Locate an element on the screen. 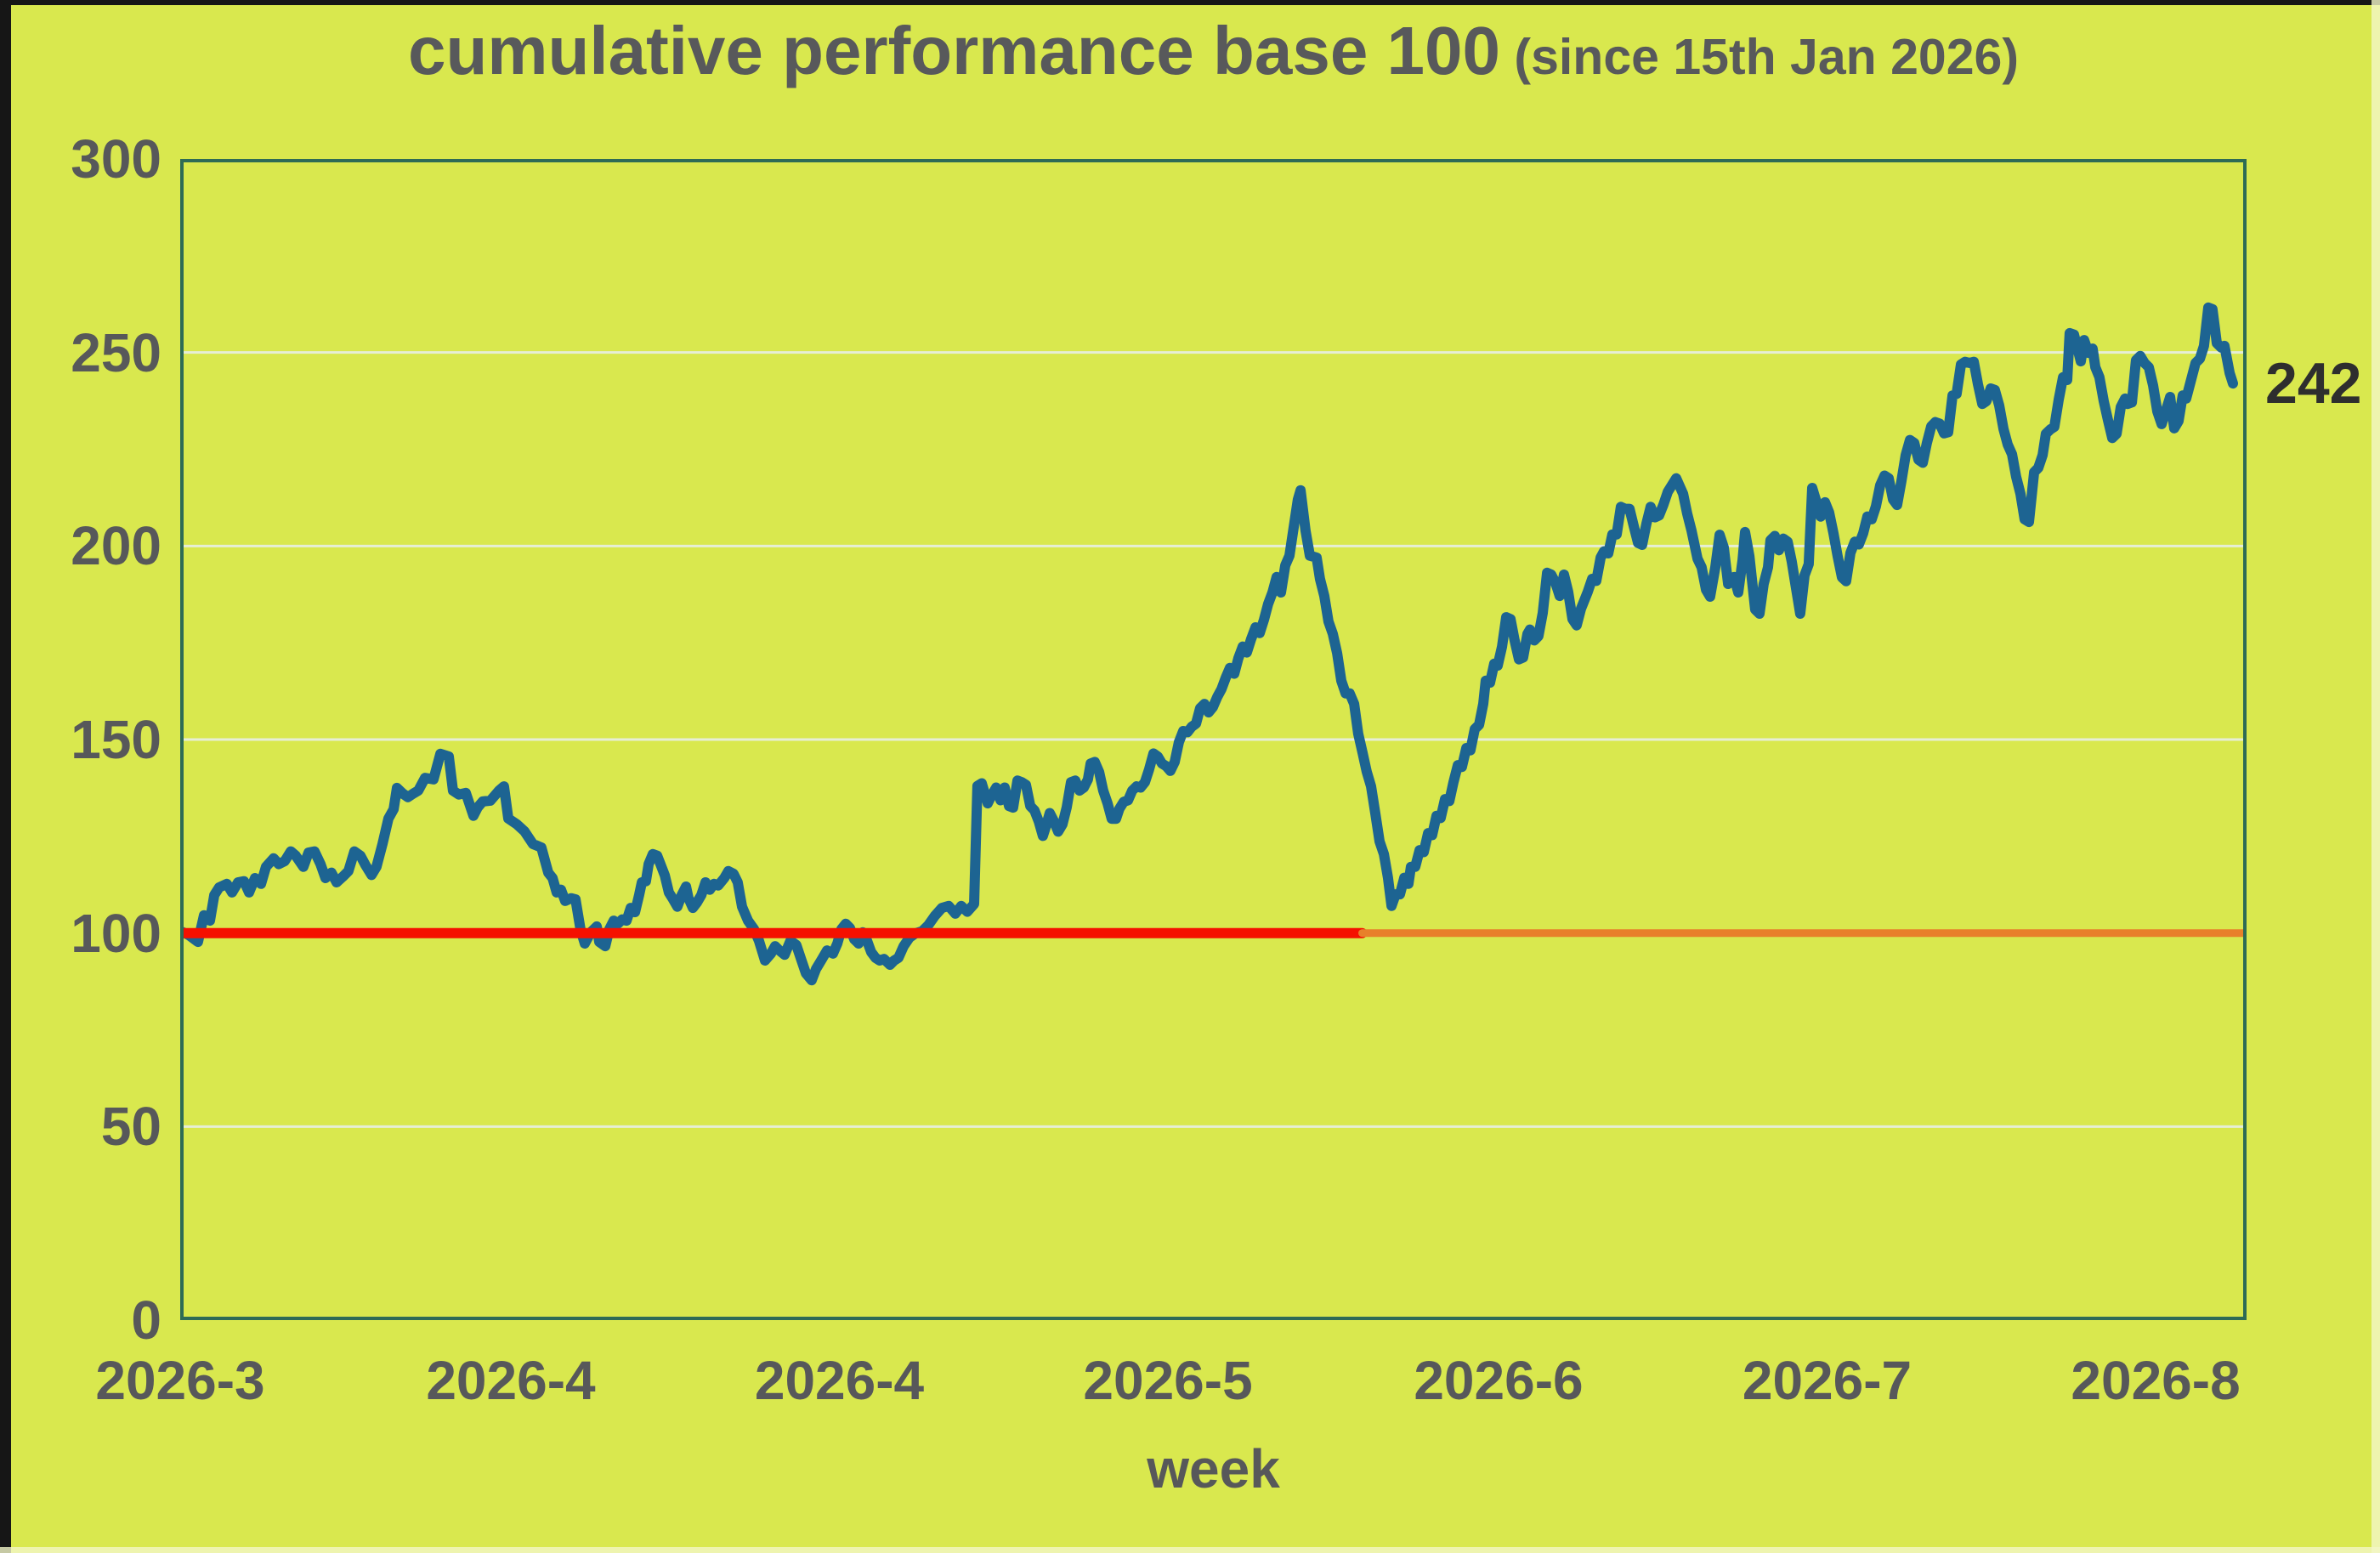  window-edge-right is located at coordinates (2376, 776).